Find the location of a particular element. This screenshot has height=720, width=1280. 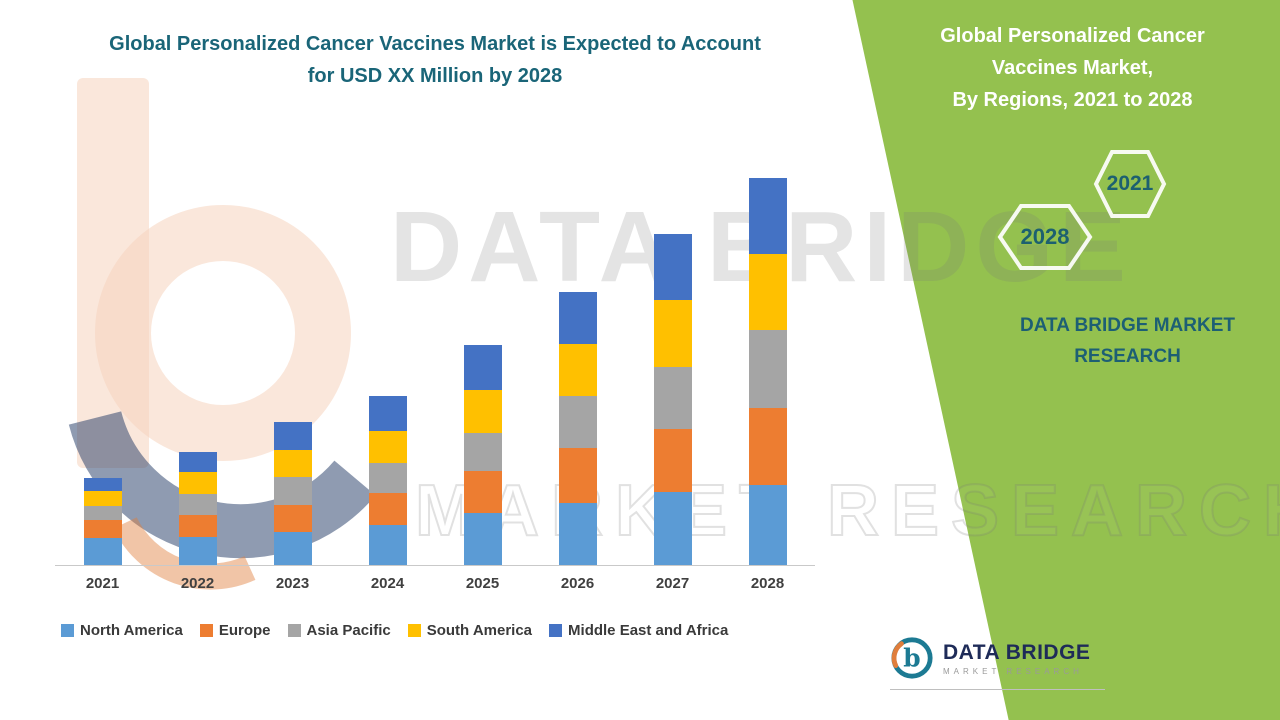

legend-swatch-south-america is located at coordinates (414, 630).